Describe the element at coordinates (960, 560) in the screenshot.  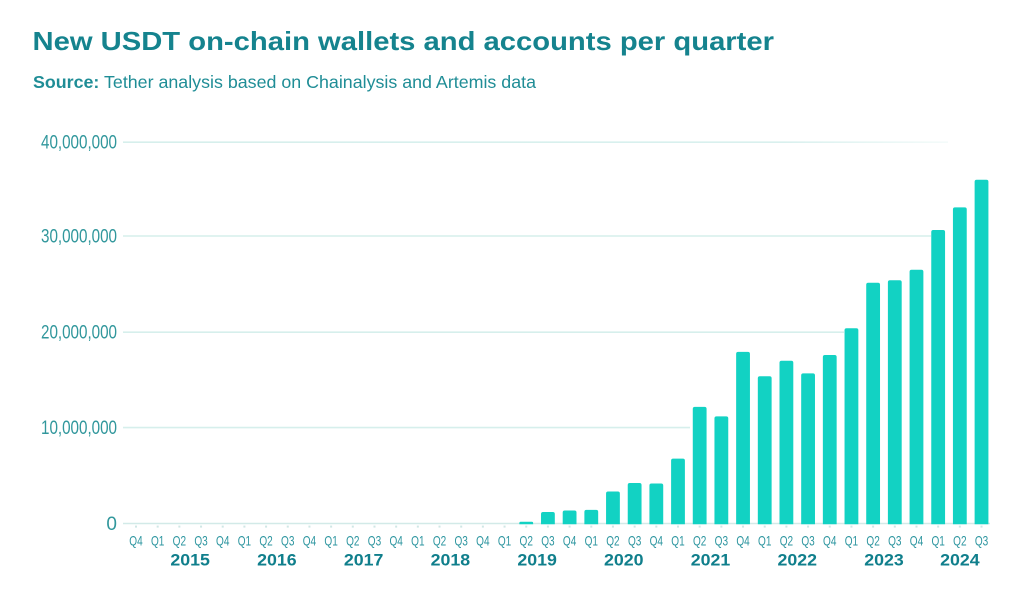
I see `svg-text: 2024` at that location.